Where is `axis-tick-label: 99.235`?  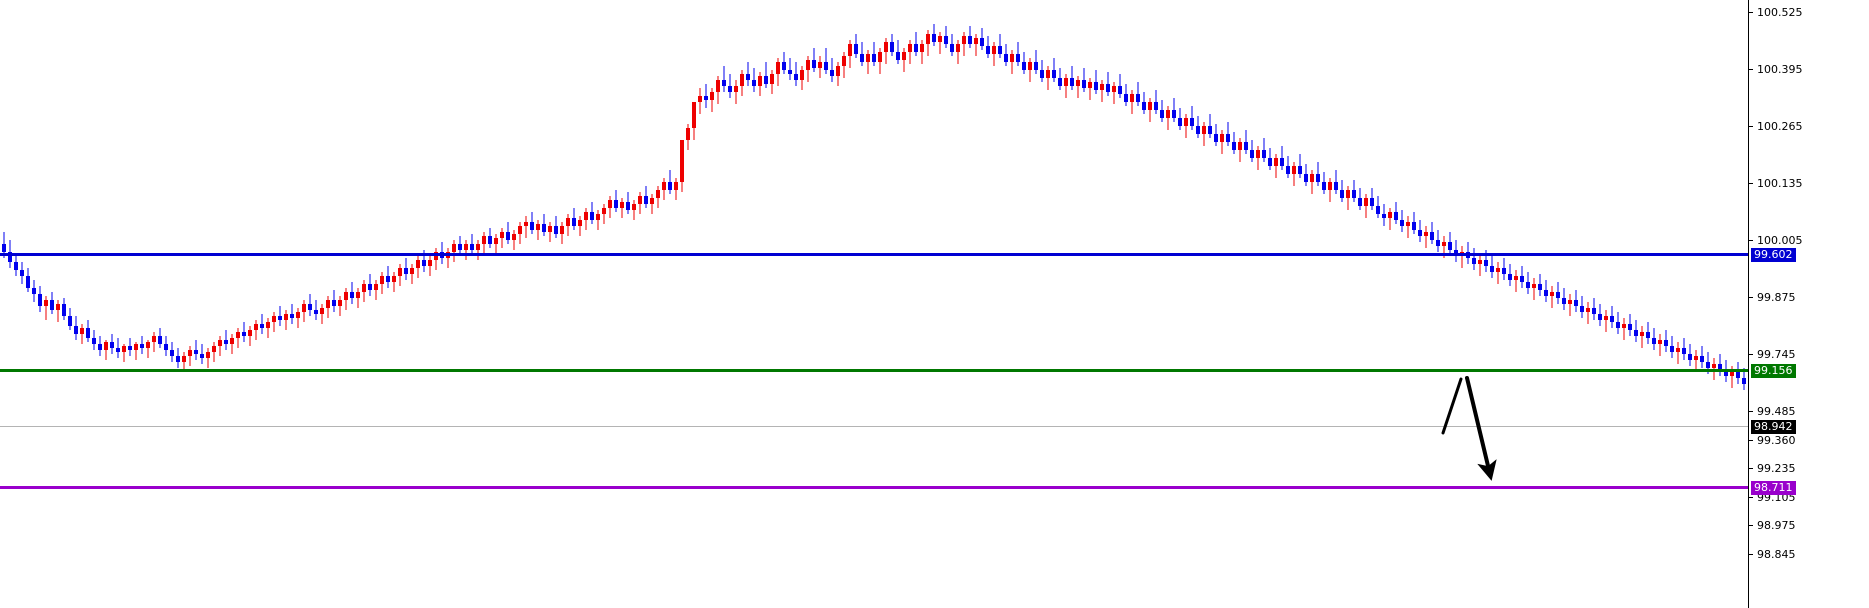 axis-tick-label: 99.235 is located at coordinates (1776, 468).